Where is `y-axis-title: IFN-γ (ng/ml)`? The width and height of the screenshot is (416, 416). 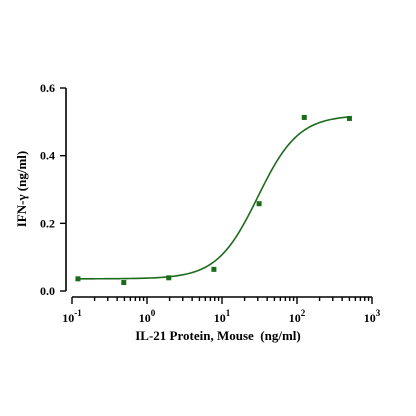 y-axis-title: IFN-γ (ng/ml) is located at coordinates (21, 189).